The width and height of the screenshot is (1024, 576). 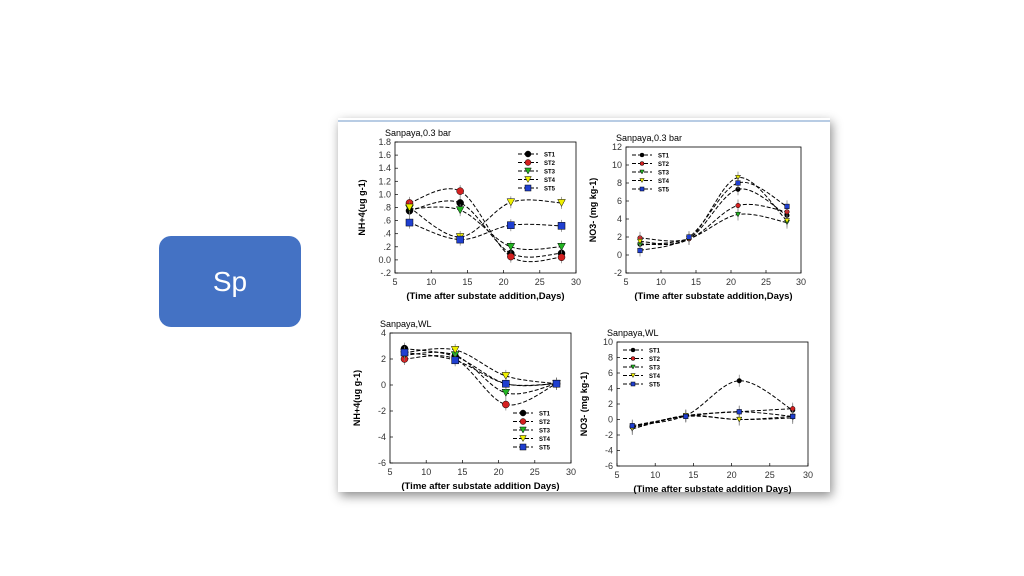 What do you see at coordinates (649, 138) in the screenshot?
I see `chart-title: Sanpaya,0.3 bar` at bounding box center [649, 138].